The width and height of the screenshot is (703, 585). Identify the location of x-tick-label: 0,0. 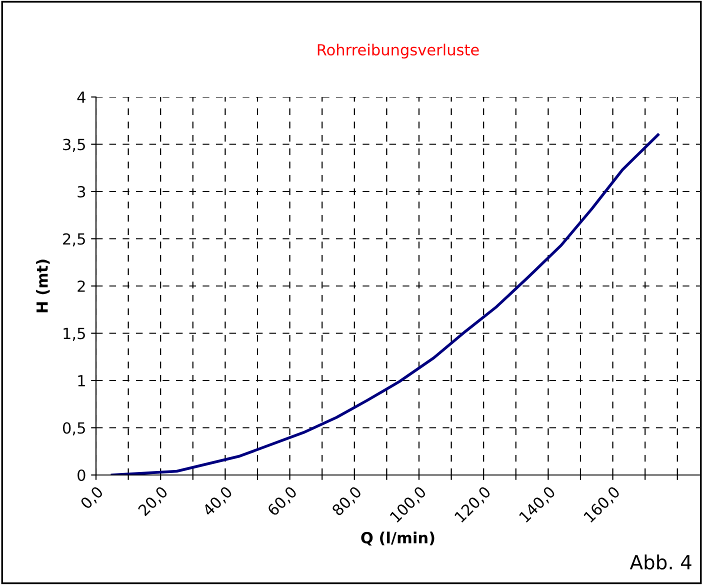
(92, 498).